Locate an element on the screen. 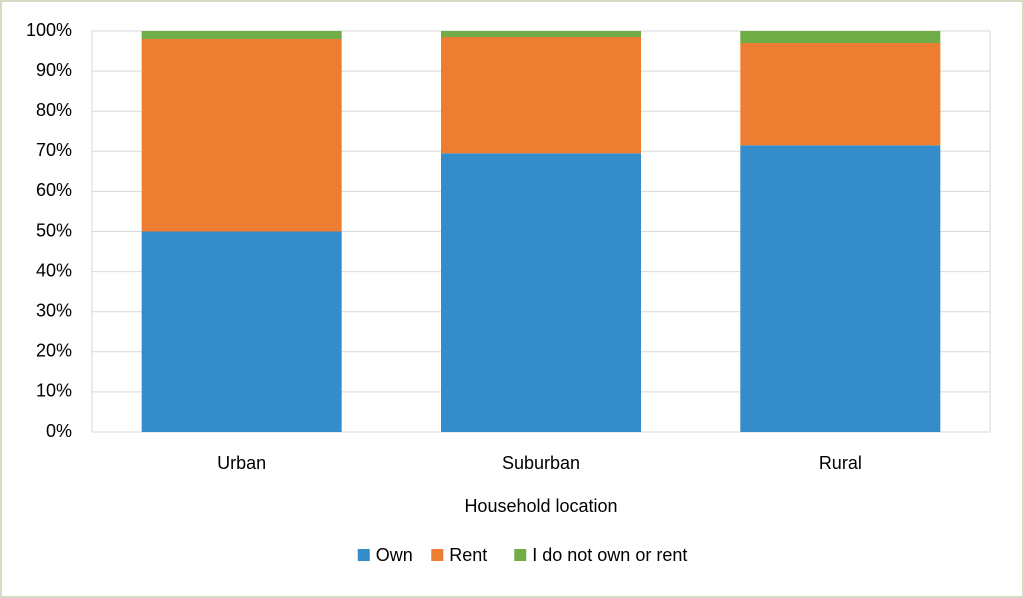 The height and width of the screenshot is (598, 1024). legend-label: I do not own or rent is located at coordinates (609, 555).